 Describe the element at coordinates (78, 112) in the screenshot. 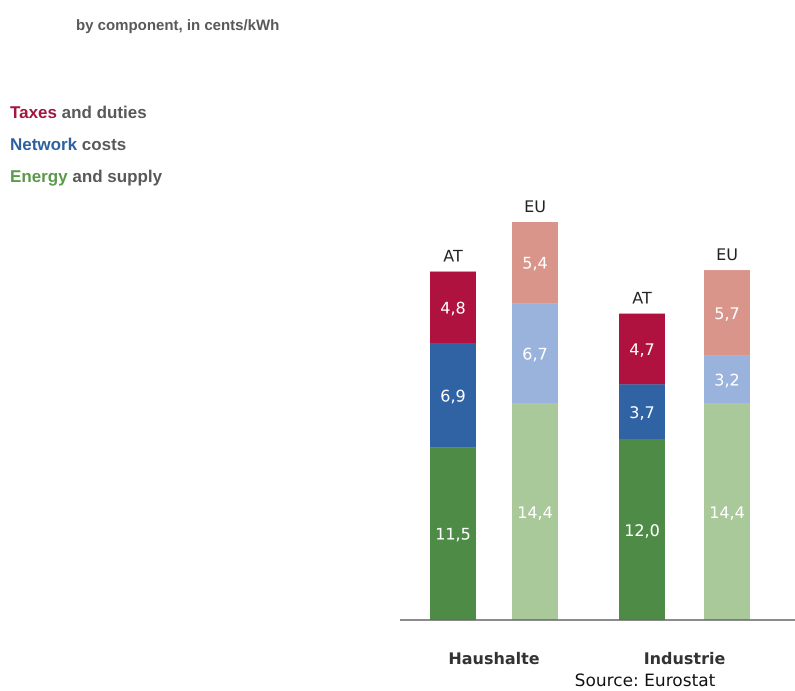

I see `text: Taxes and duties` at that location.